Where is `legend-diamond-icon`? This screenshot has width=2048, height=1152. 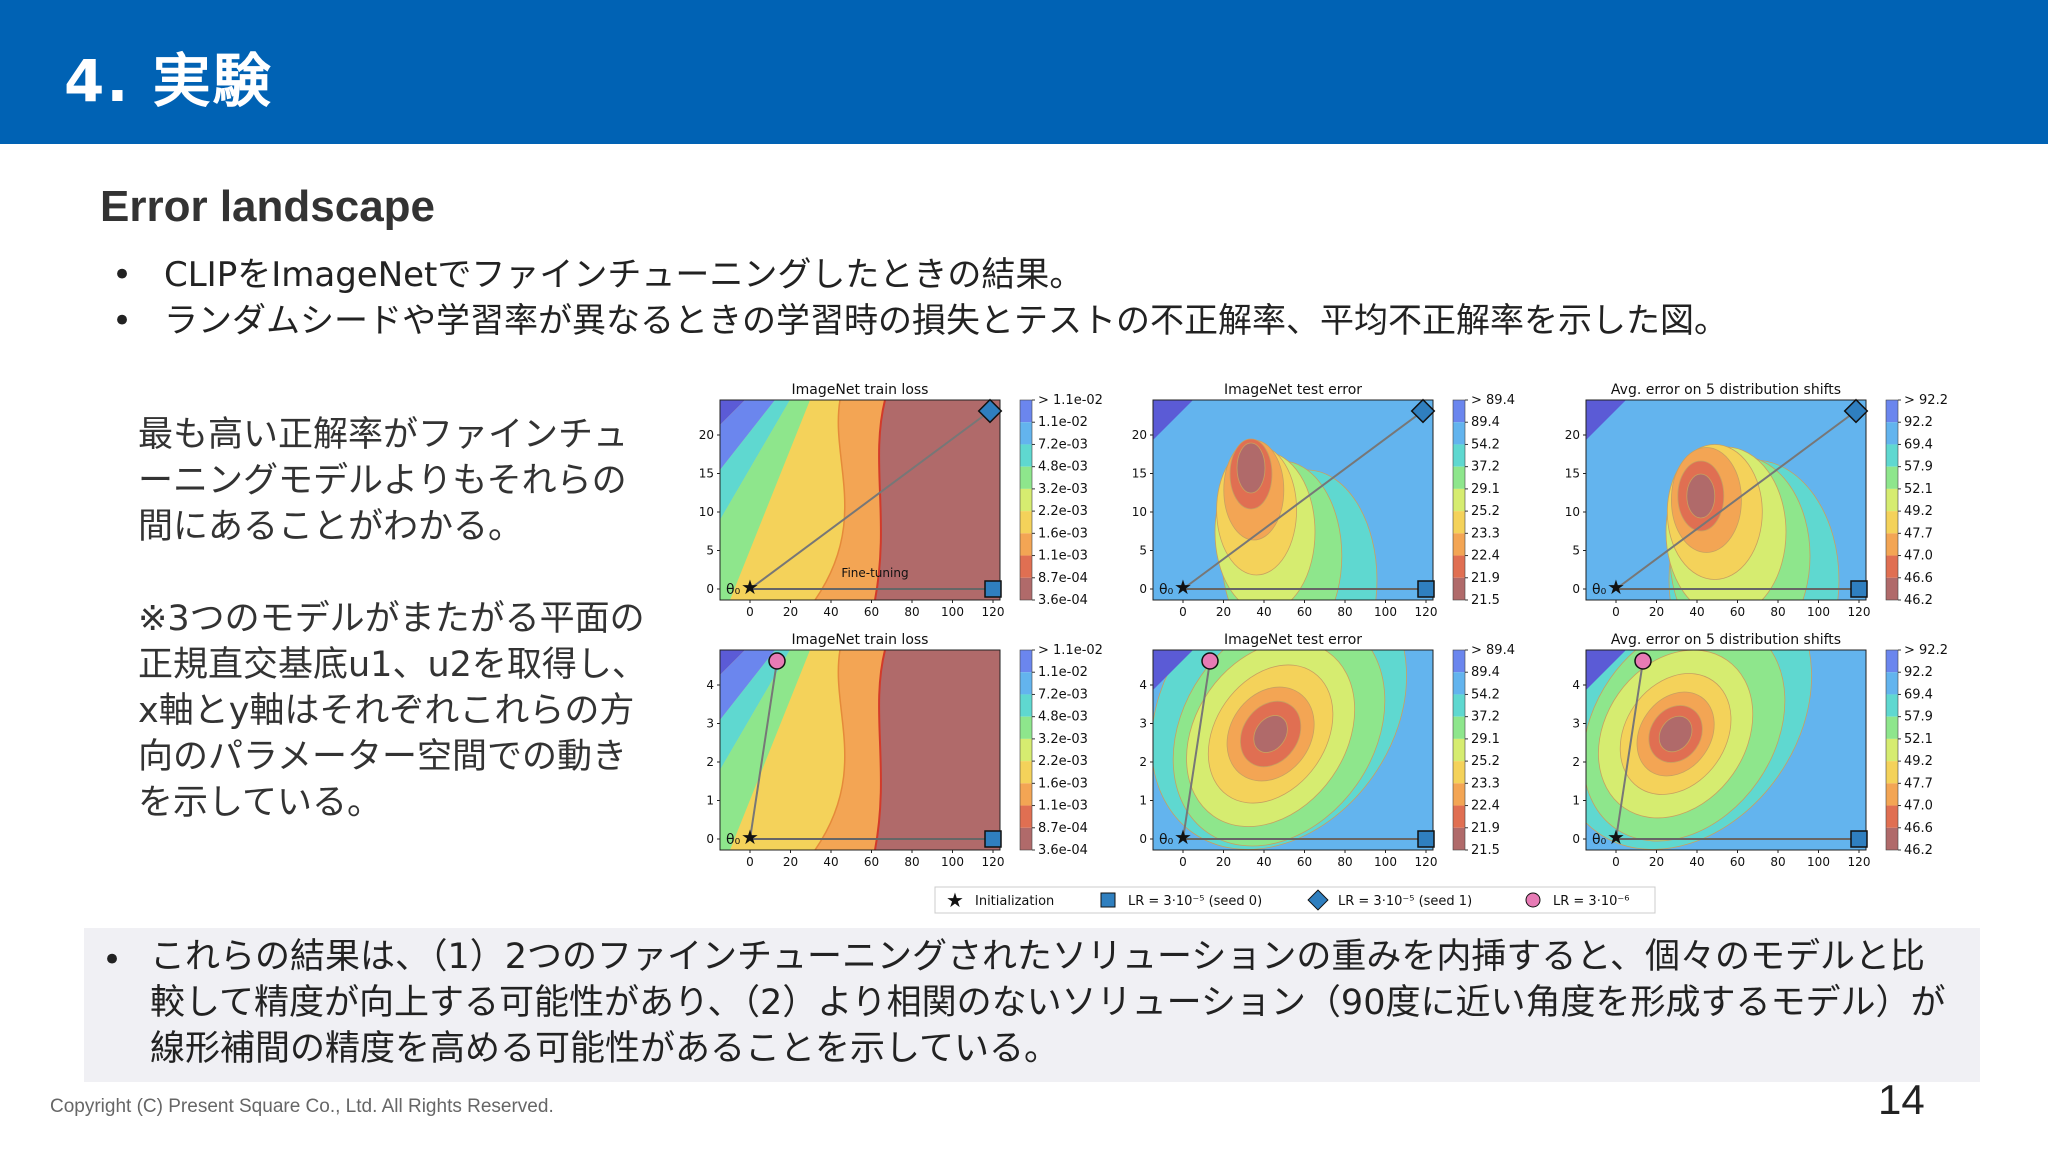 legend-diamond-icon is located at coordinates (1318, 900).